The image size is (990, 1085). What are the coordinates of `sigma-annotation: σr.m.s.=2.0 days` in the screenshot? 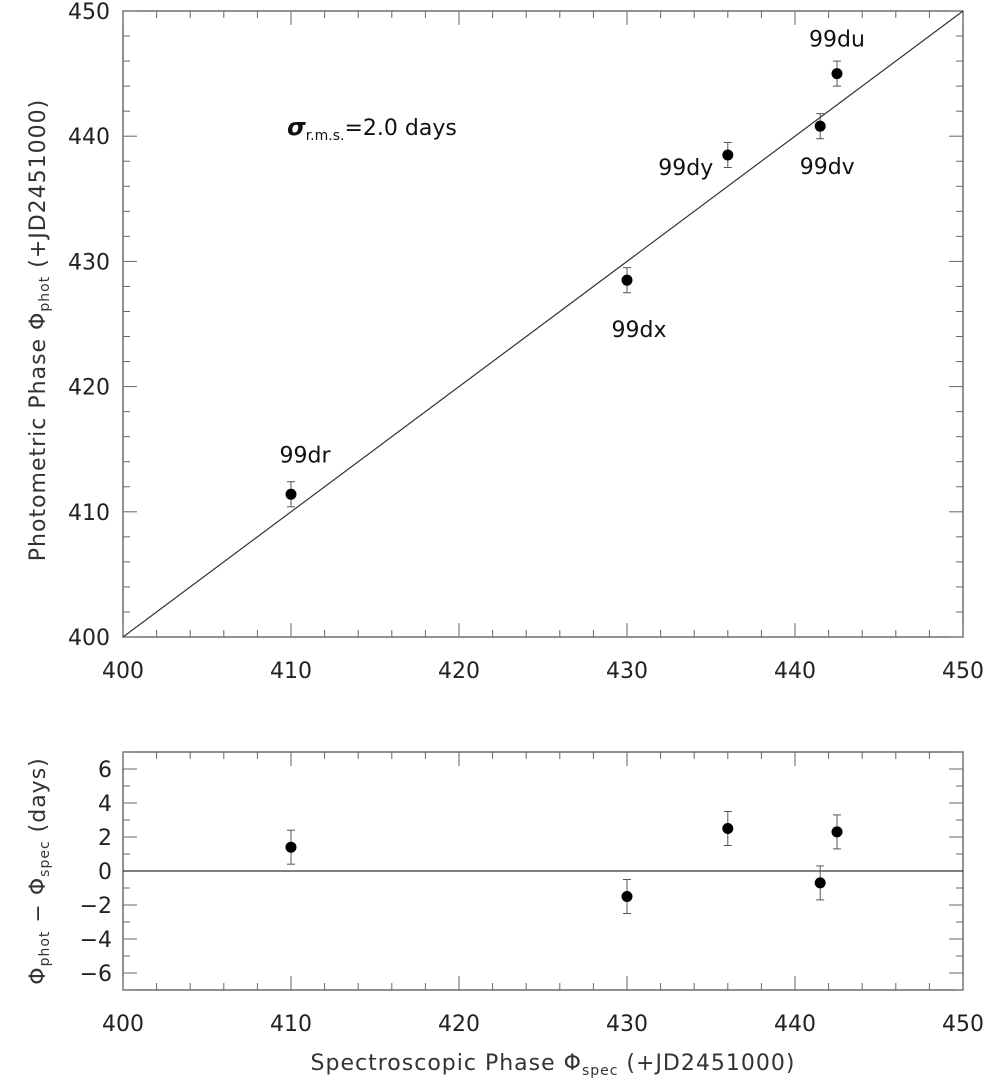 It's located at (372, 128).